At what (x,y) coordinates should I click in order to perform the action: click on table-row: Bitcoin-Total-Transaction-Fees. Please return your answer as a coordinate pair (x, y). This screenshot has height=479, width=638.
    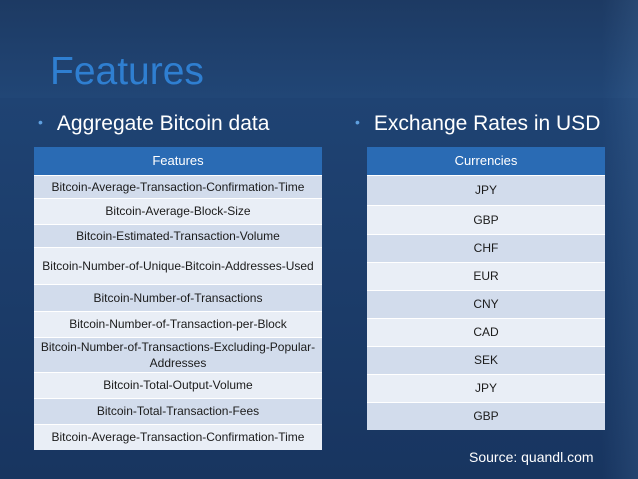
    Looking at the image, I should click on (178, 410).